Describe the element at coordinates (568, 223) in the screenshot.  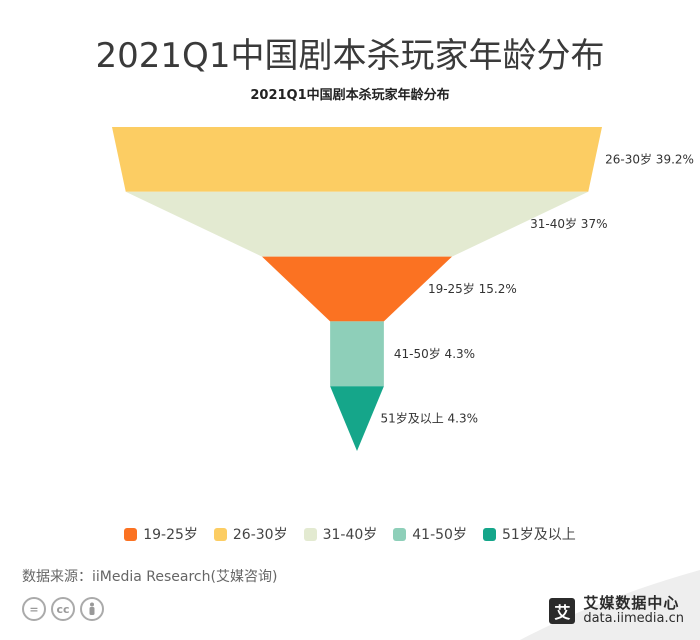
I see `funnel-label-31-40: 31-40岁 37%` at that location.